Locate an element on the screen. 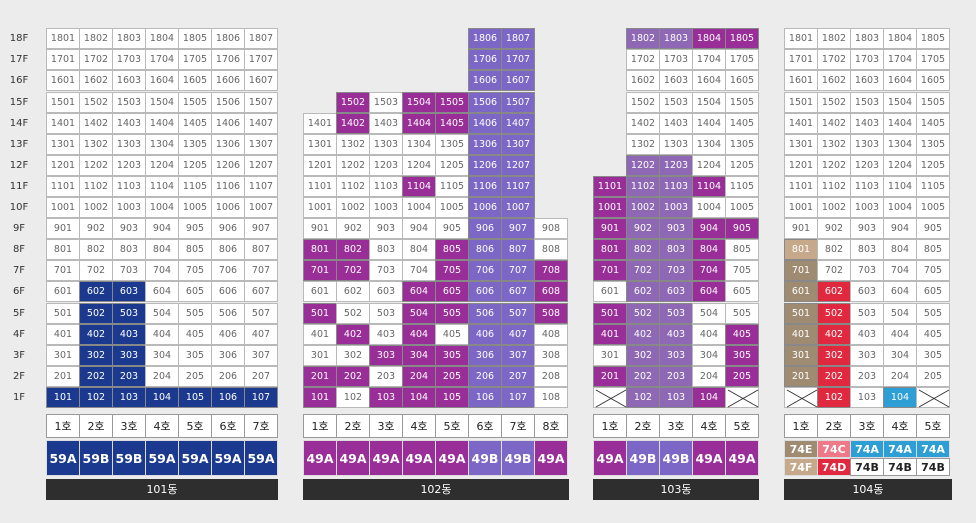  unit-cell: 1006 is located at coordinates (485, 207).